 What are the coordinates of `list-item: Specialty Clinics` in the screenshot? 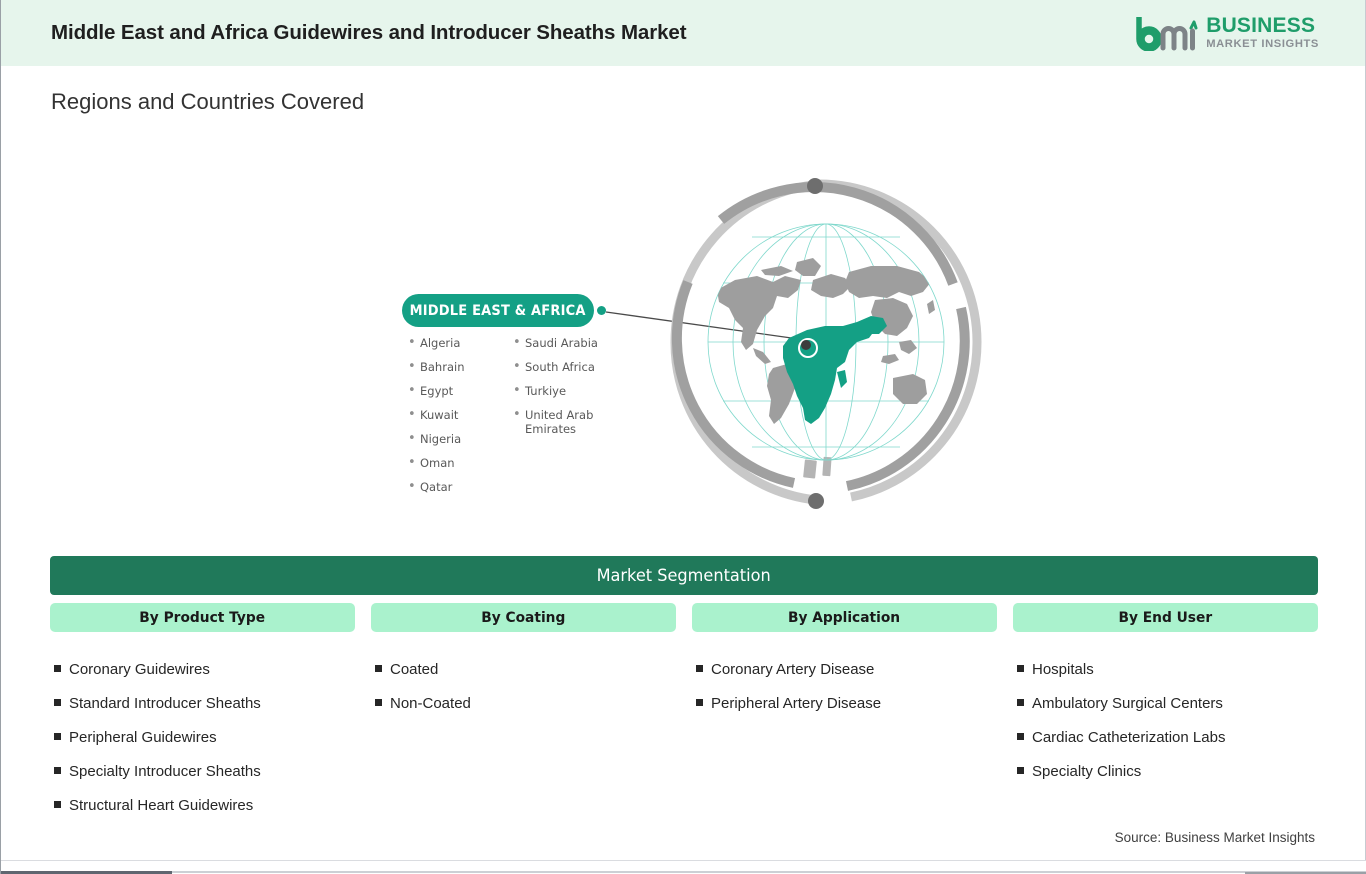 It's located at (1167, 772).